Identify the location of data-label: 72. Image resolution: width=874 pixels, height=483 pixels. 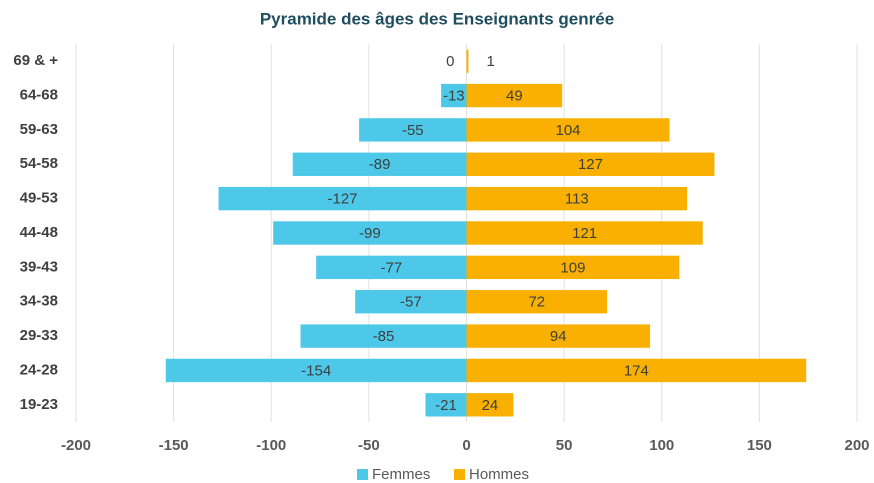
(536, 302).